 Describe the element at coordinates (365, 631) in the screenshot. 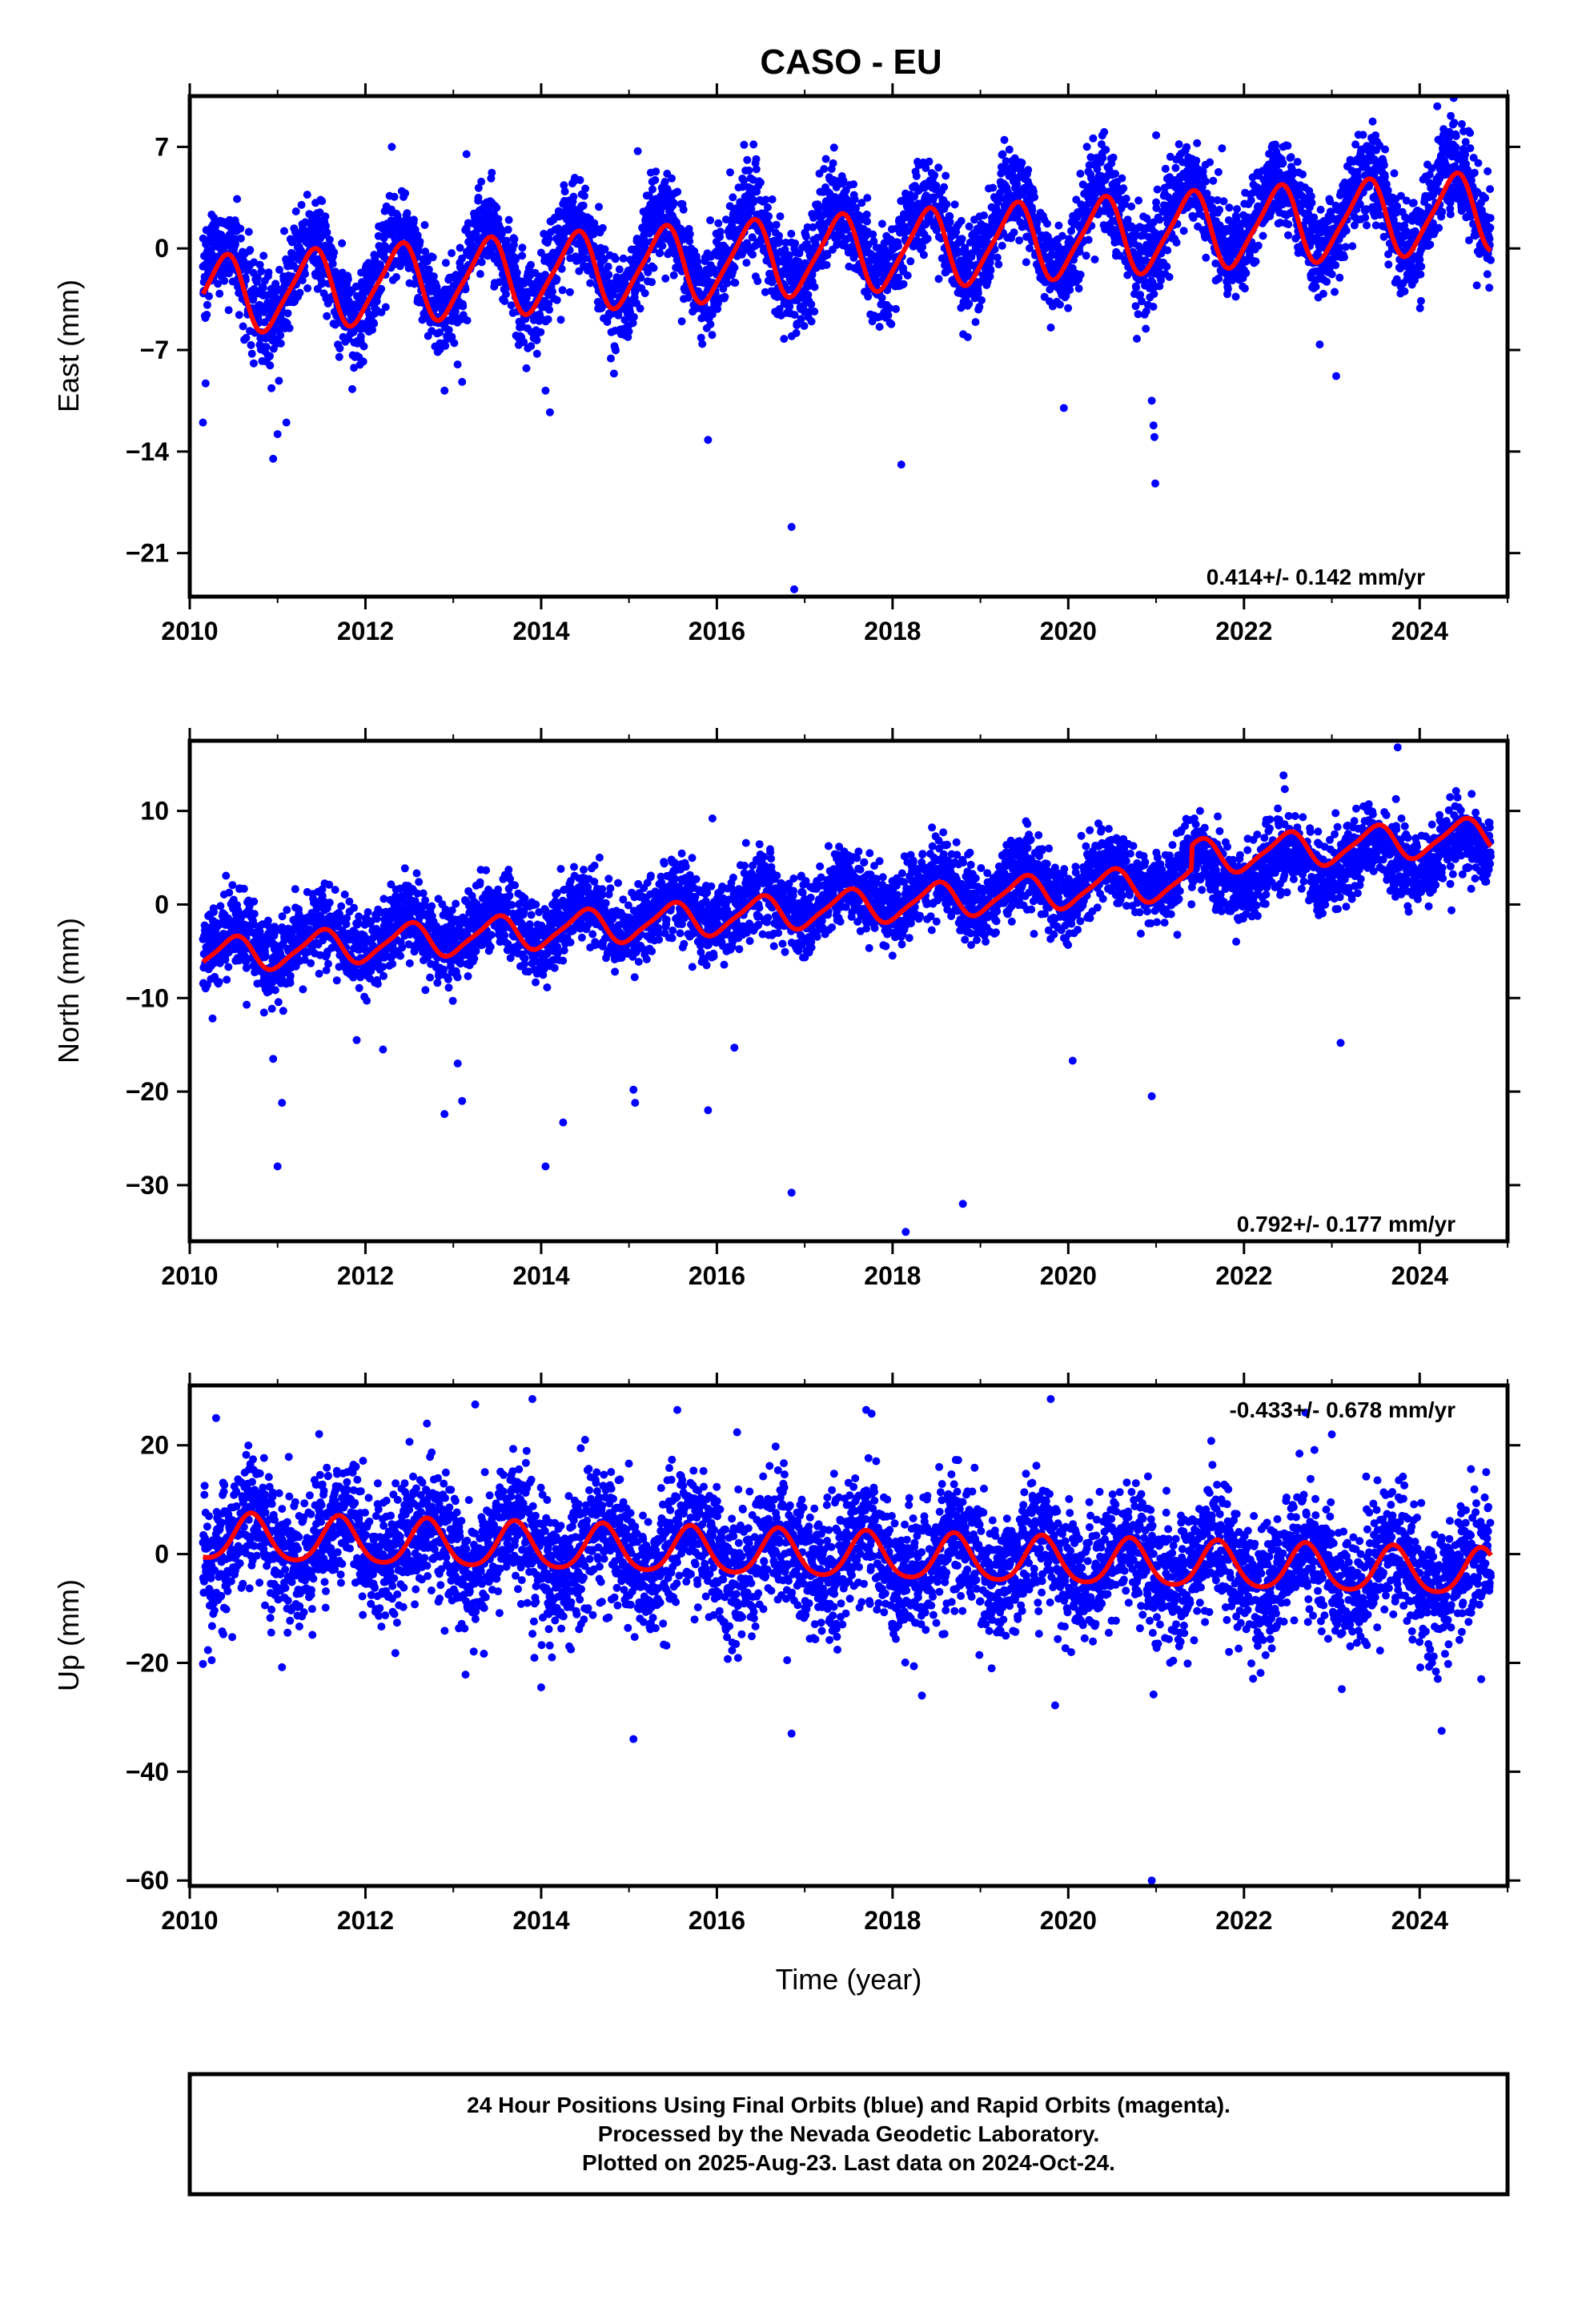

I see `x-tick-label: 2012` at that location.